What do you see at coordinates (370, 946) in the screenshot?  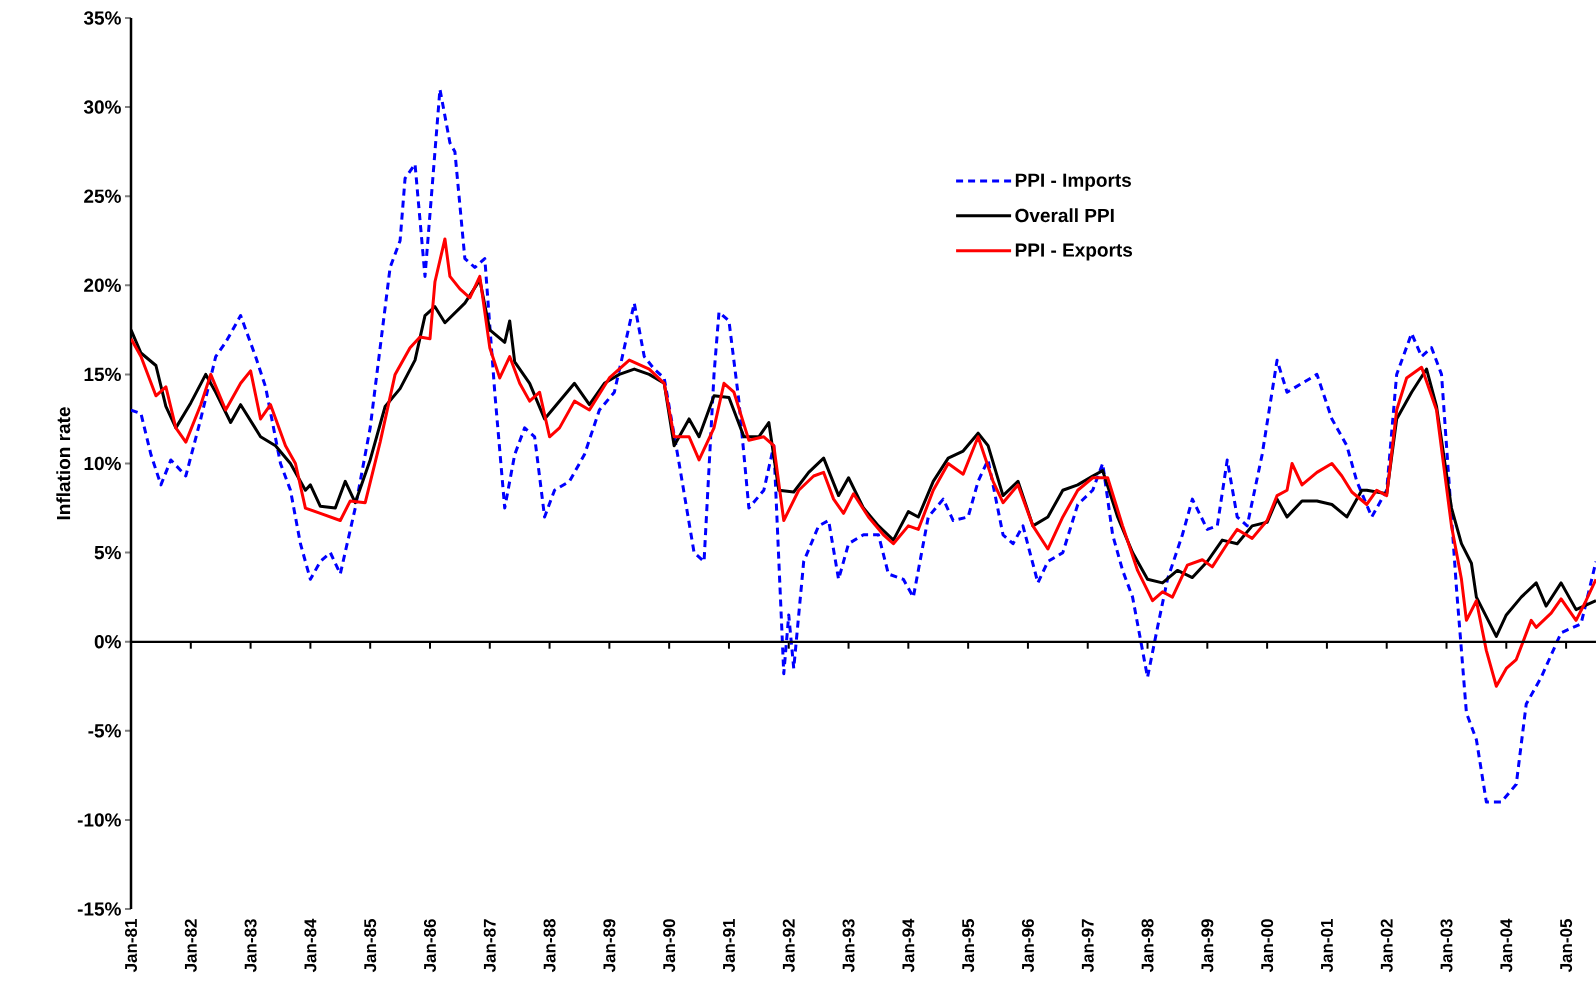 I see `x-tick-label: Jan-85` at bounding box center [370, 946].